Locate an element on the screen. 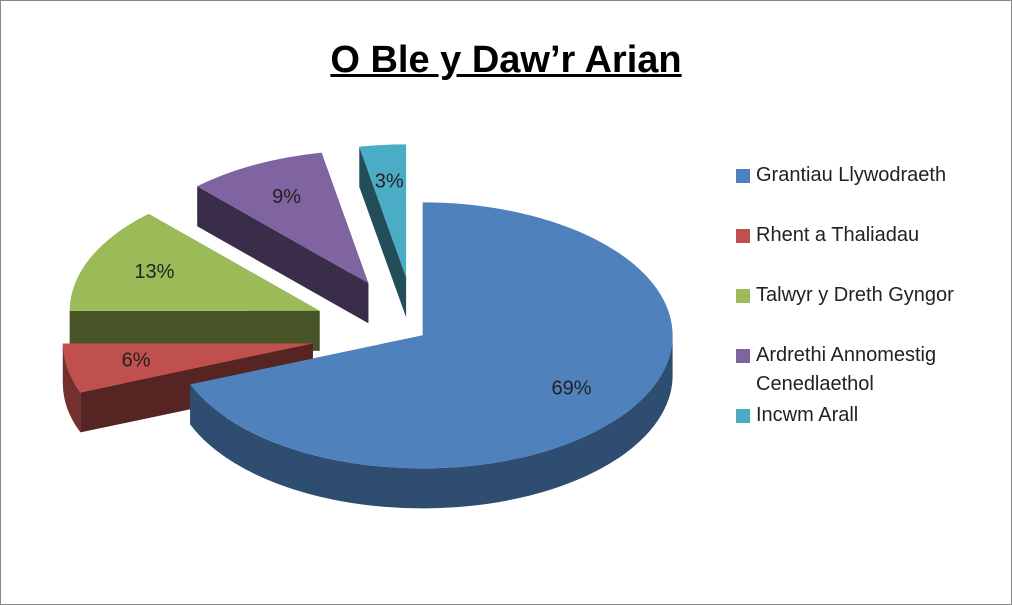  legend-label: Incwm Arall is located at coordinates (807, 415).